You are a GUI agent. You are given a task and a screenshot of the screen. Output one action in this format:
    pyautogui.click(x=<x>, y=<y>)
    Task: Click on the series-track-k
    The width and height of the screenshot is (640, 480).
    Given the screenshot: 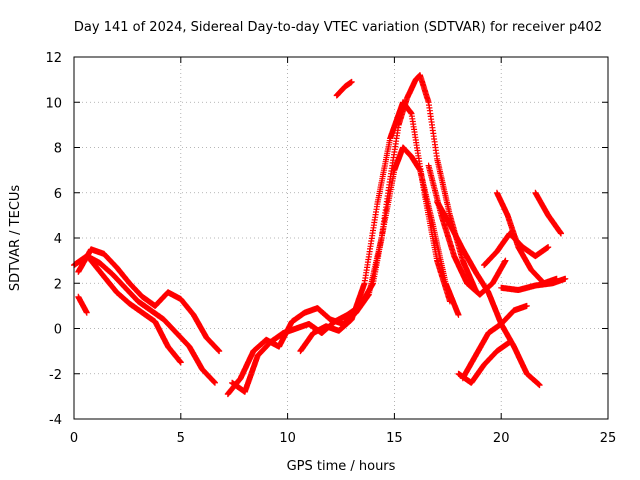 What is the action you would take?
    pyautogui.click(x=494, y=342)
    